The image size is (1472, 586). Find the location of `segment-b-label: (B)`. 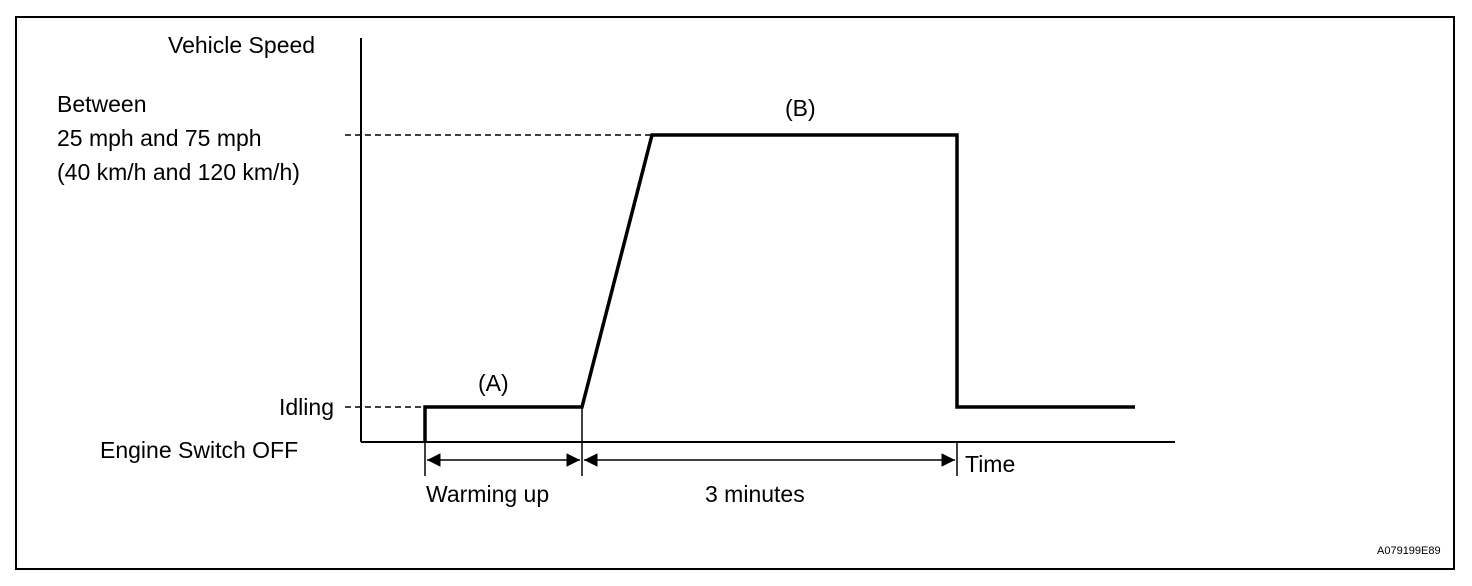

segment-b-label: (B) is located at coordinates (800, 108).